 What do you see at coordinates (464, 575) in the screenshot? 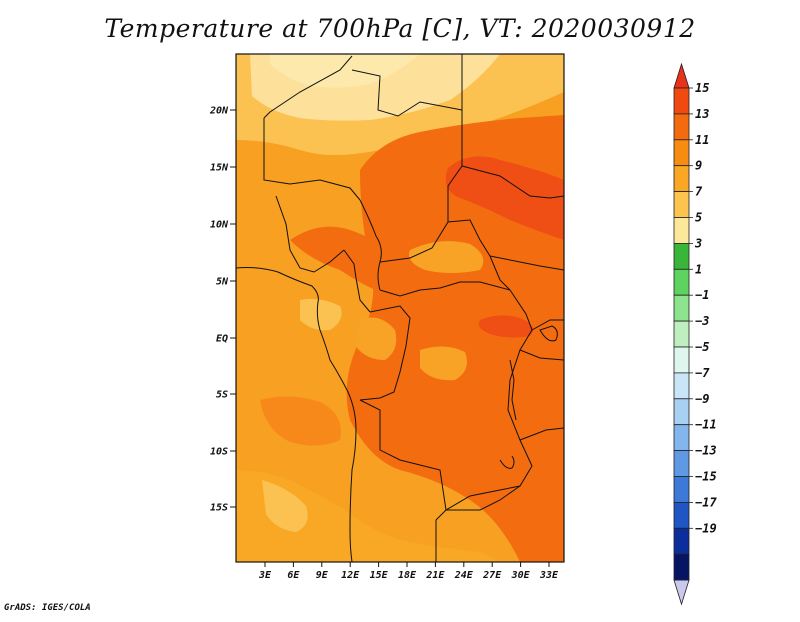
I see `lon-label: 24E` at bounding box center [464, 575].